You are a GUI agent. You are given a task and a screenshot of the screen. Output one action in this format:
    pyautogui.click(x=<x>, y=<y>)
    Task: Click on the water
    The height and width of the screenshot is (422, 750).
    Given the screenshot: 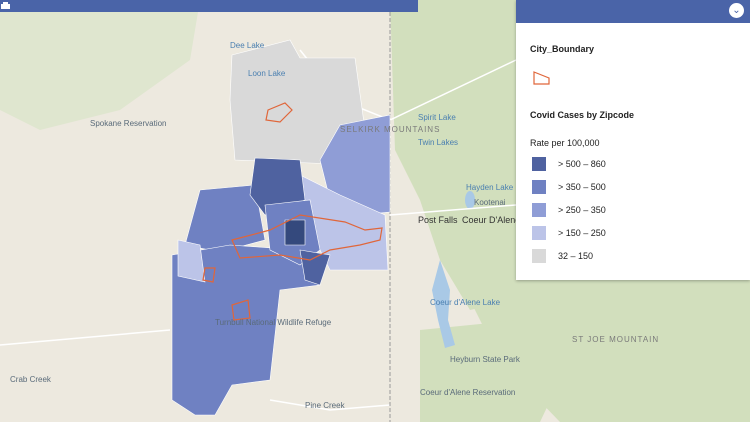 What is the action you would take?
    pyautogui.click(x=453, y=269)
    